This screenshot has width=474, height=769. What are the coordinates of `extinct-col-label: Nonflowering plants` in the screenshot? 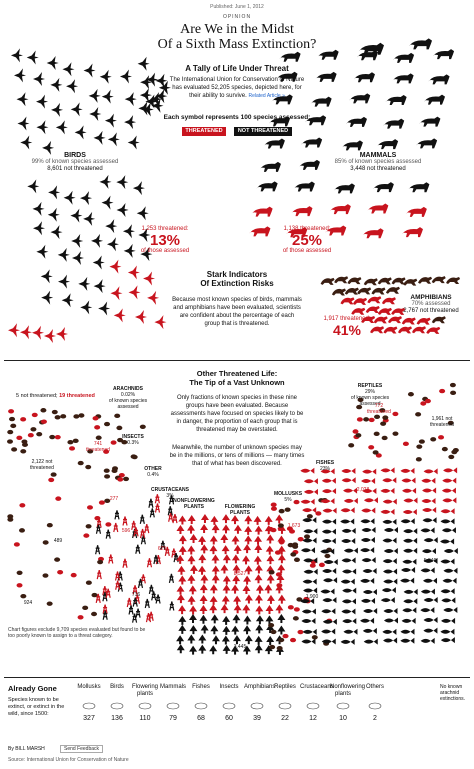 It's located at (348, 690).